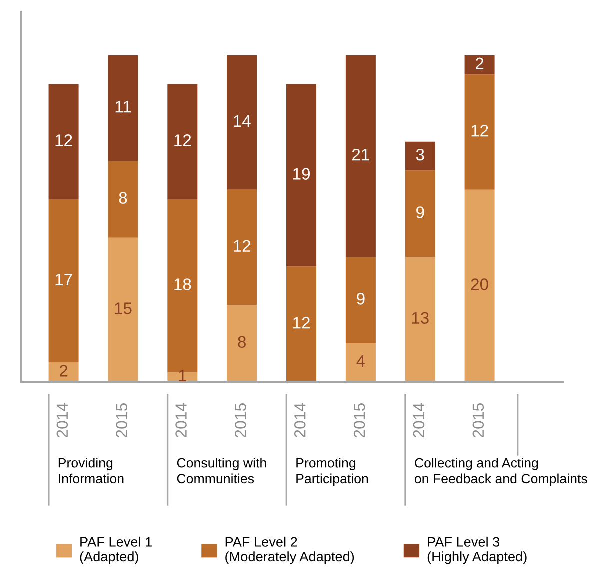 This screenshot has width=600, height=567. I want to click on data-label: 20, so click(479, 284).